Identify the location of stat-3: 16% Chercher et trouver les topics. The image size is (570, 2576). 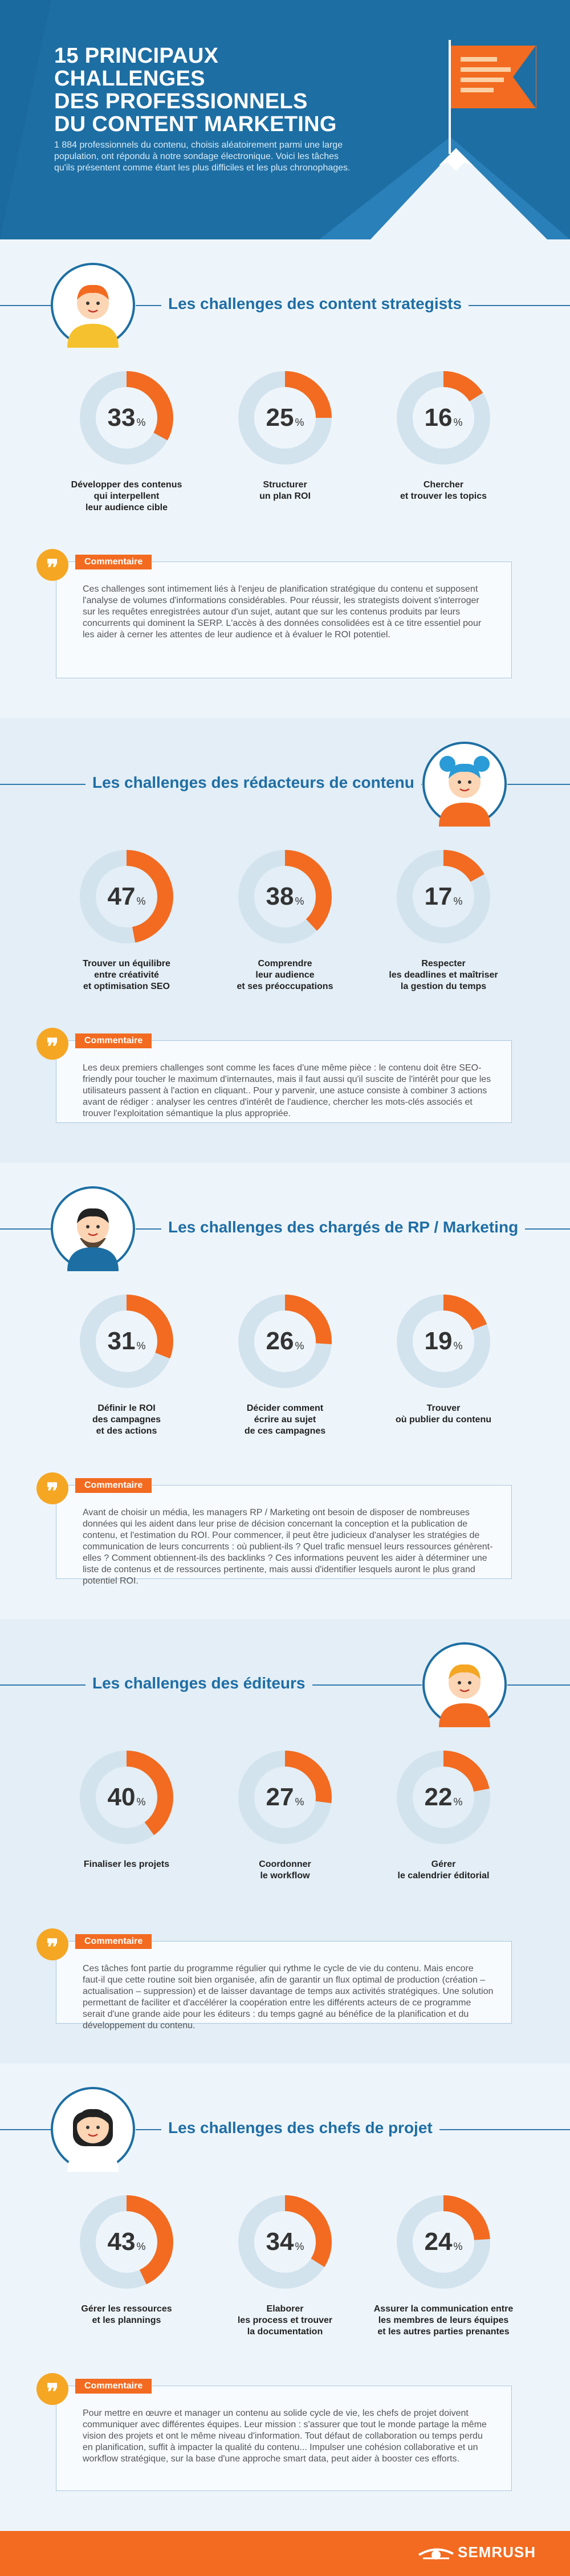
(443, 435).